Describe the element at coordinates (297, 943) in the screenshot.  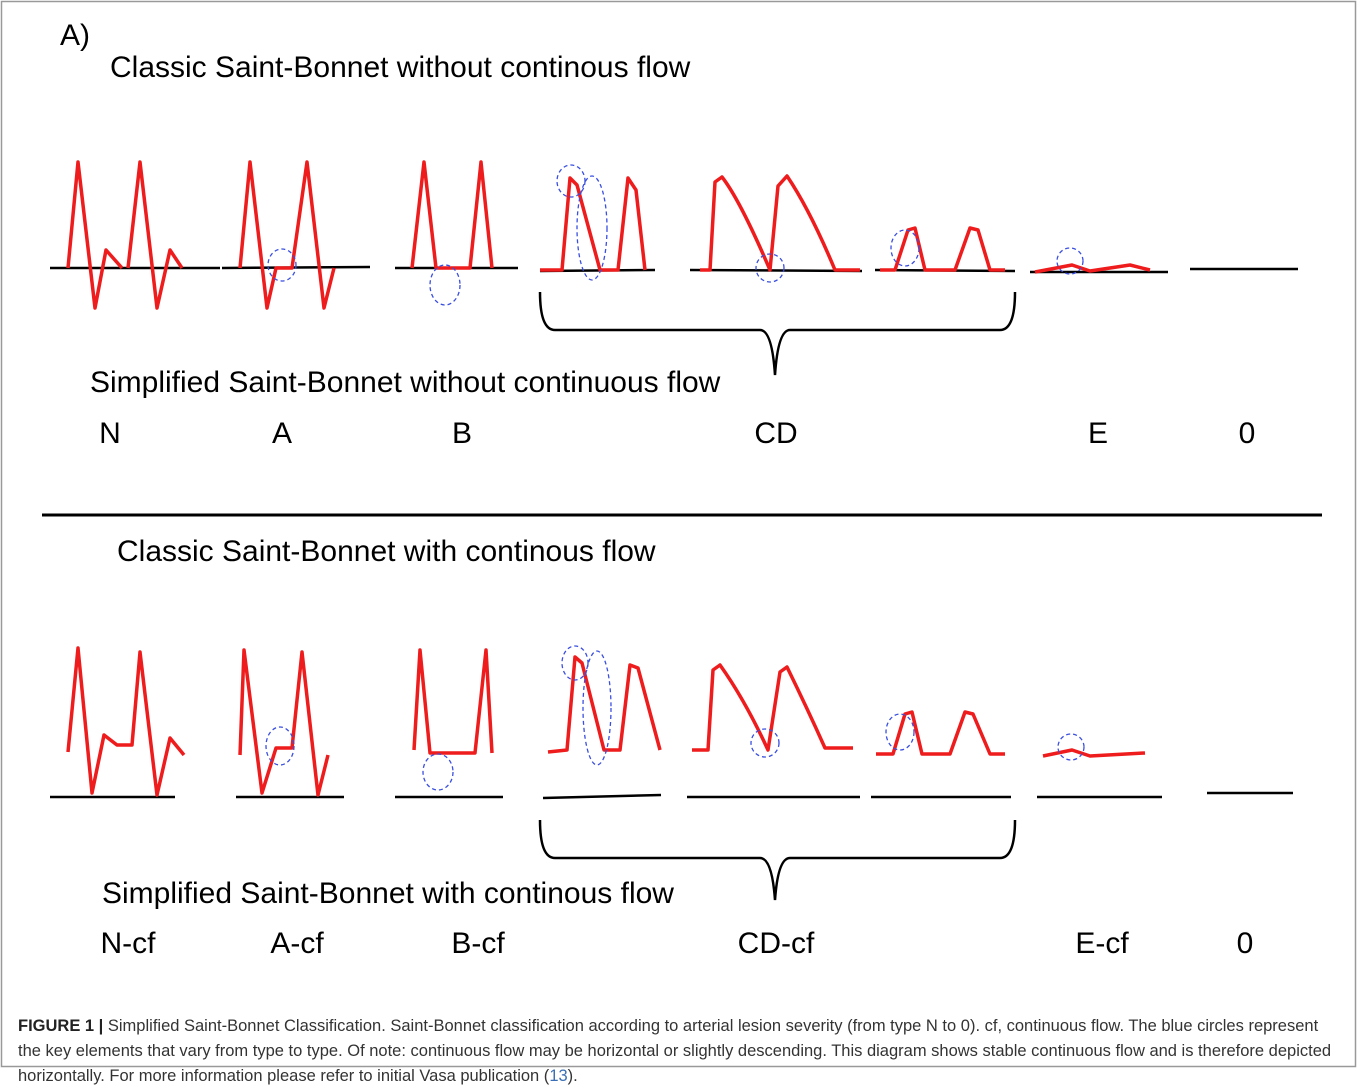
I see `type-label: A-cf` at that location.